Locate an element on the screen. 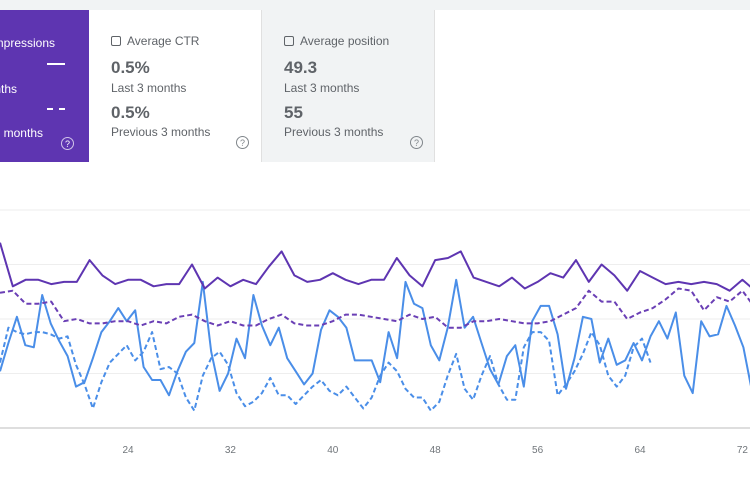 The width and height of the screenshot is (750, 480). position-previous-value: 55 is located at coordinates (293, 112).